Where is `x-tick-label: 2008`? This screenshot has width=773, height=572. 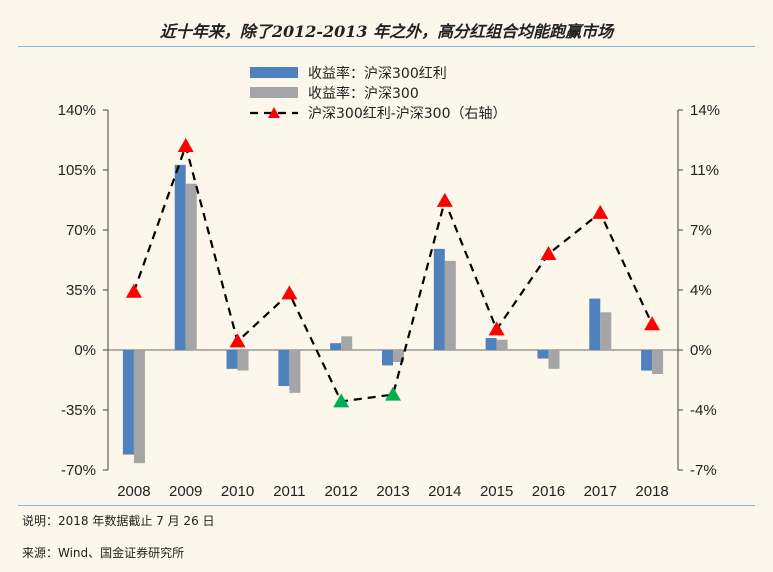 x-tick-label: 2008 is located at coordinates (133, 491).